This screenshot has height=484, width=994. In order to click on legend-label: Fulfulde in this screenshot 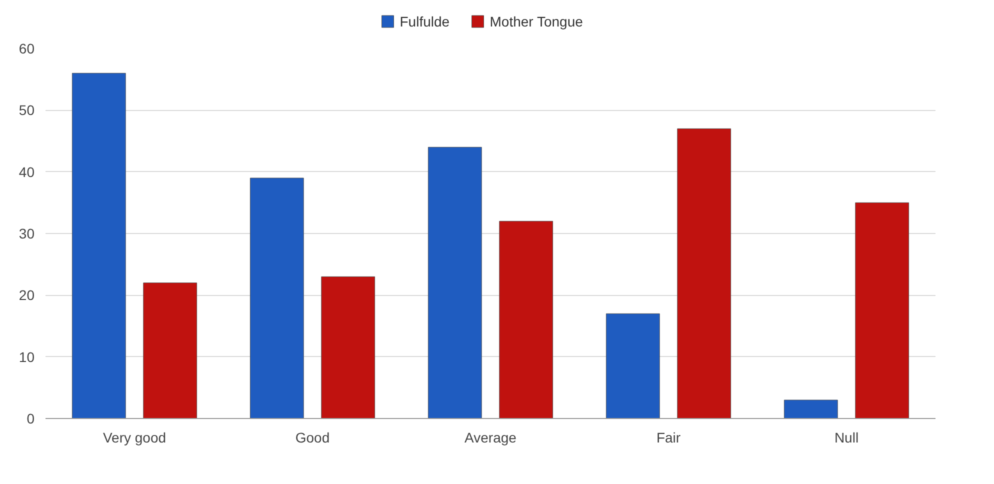, I will do `click(425, 22)`.